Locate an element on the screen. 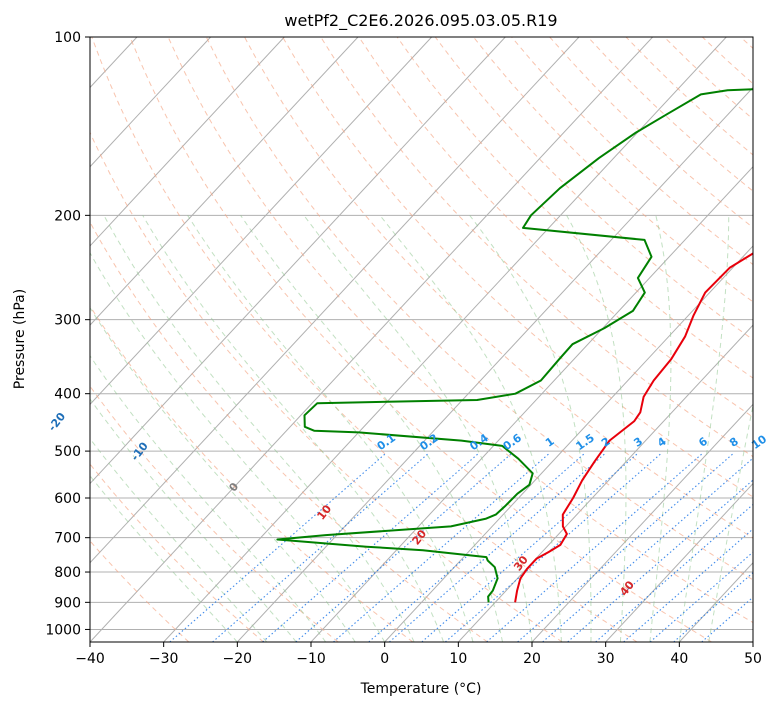 The width and height of the screenshot is (775, 708). y-tick-label: 600 is located at coordinates (67, 499).